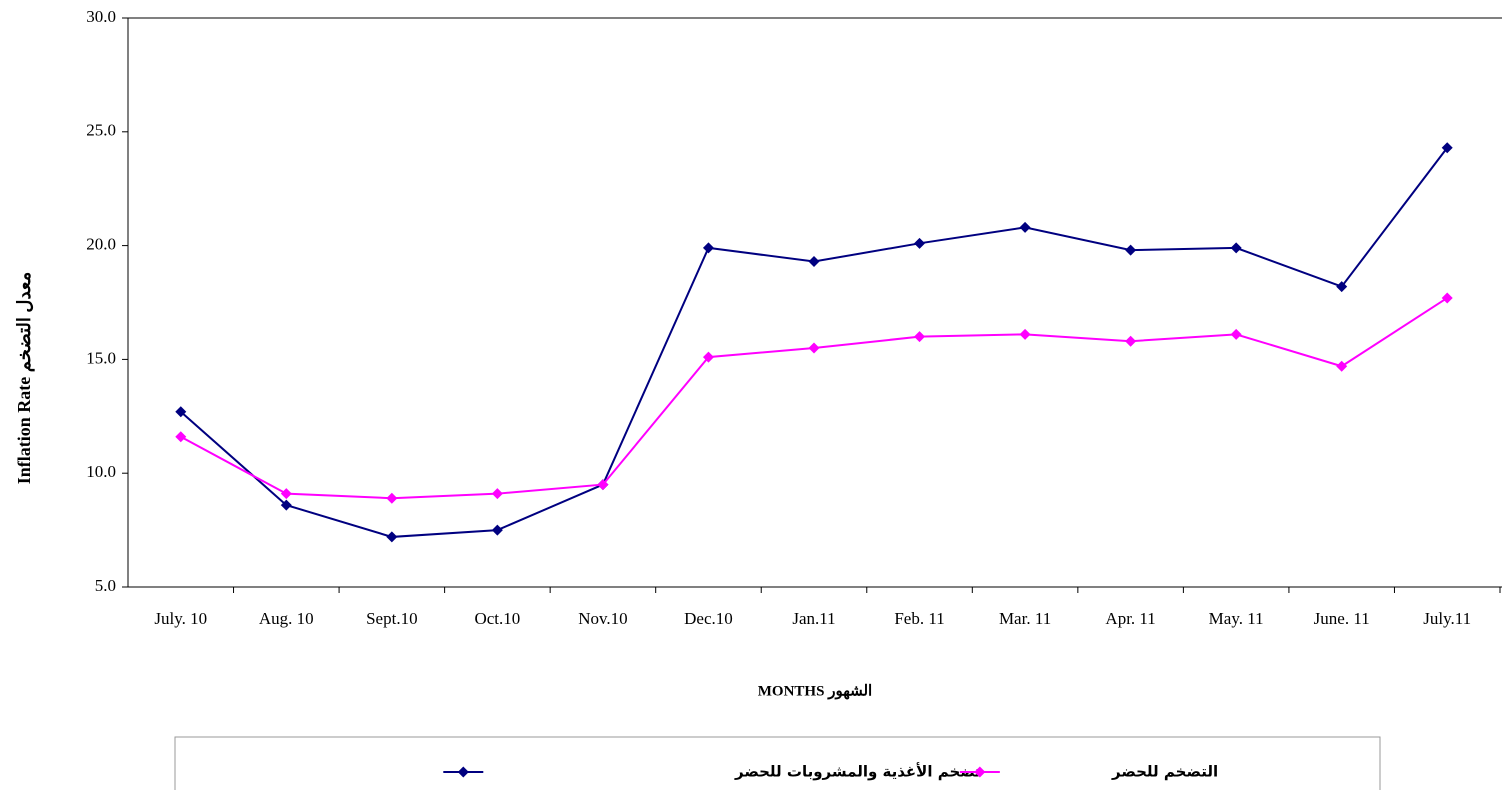 The width and height of the screenshot is (1502, 790). Describe the element at coordinates (105, 585) in the screenshot. I see `y-tick-label: 5.0` at that location.